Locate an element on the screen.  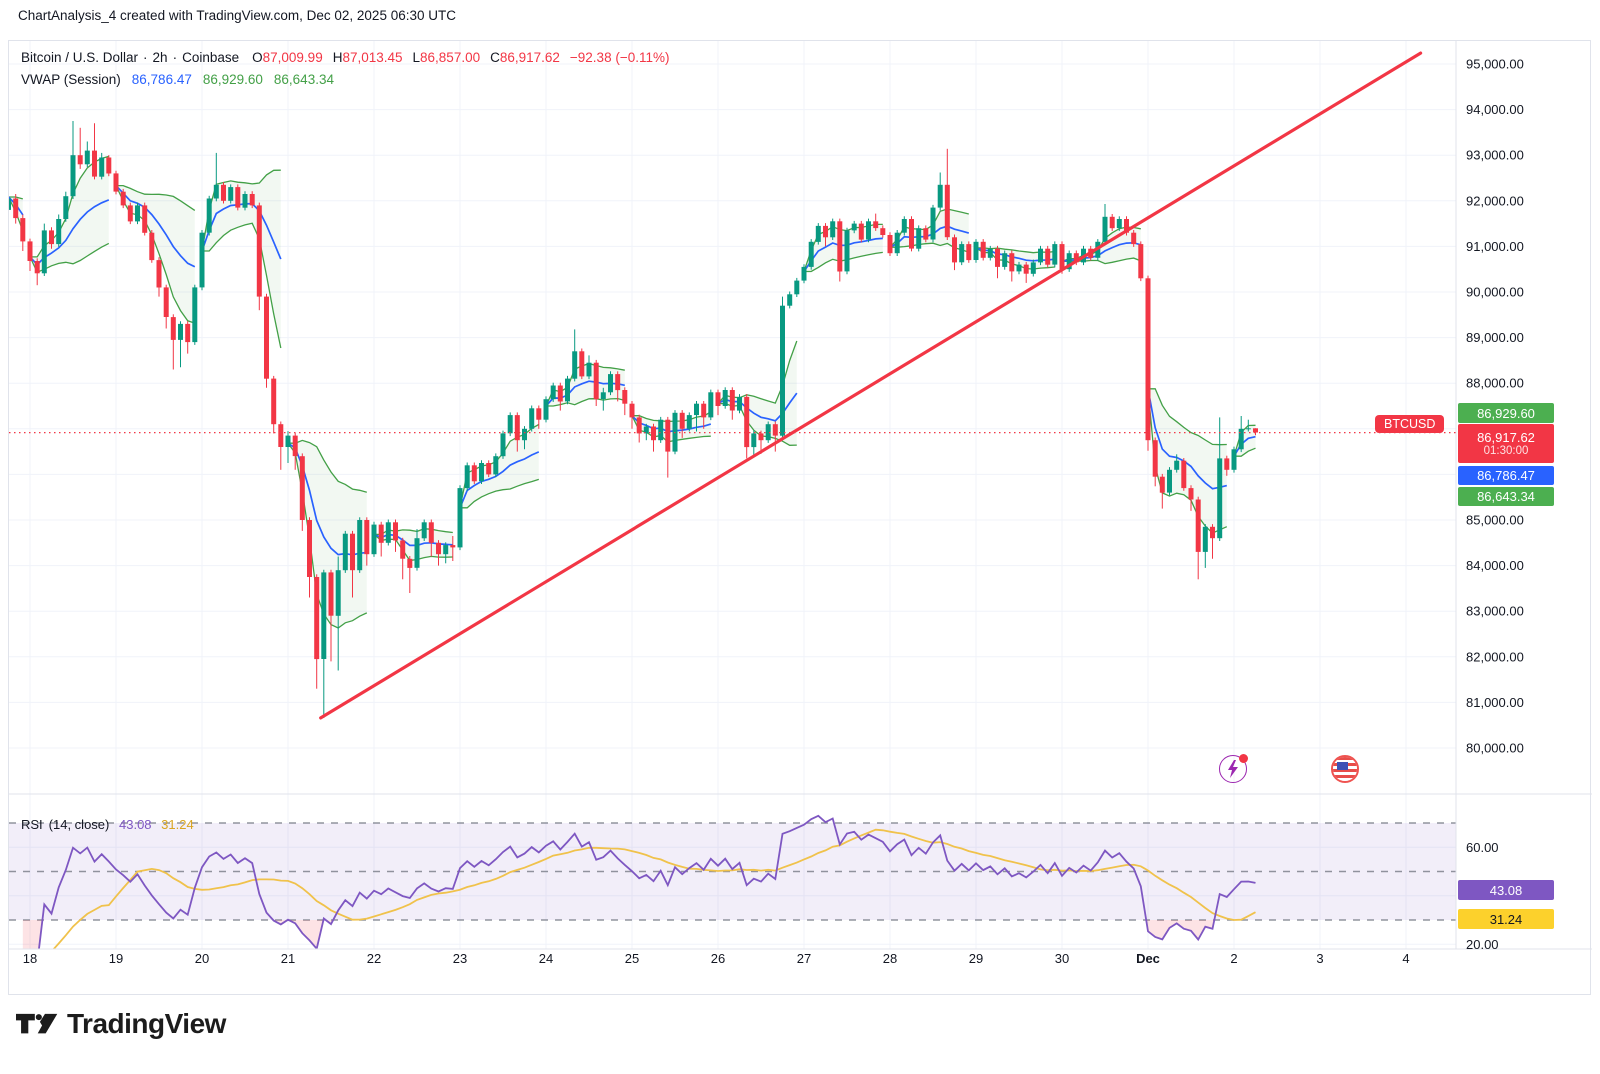
svg-text: 95,000.00 is located at coordinates (1495, 64).